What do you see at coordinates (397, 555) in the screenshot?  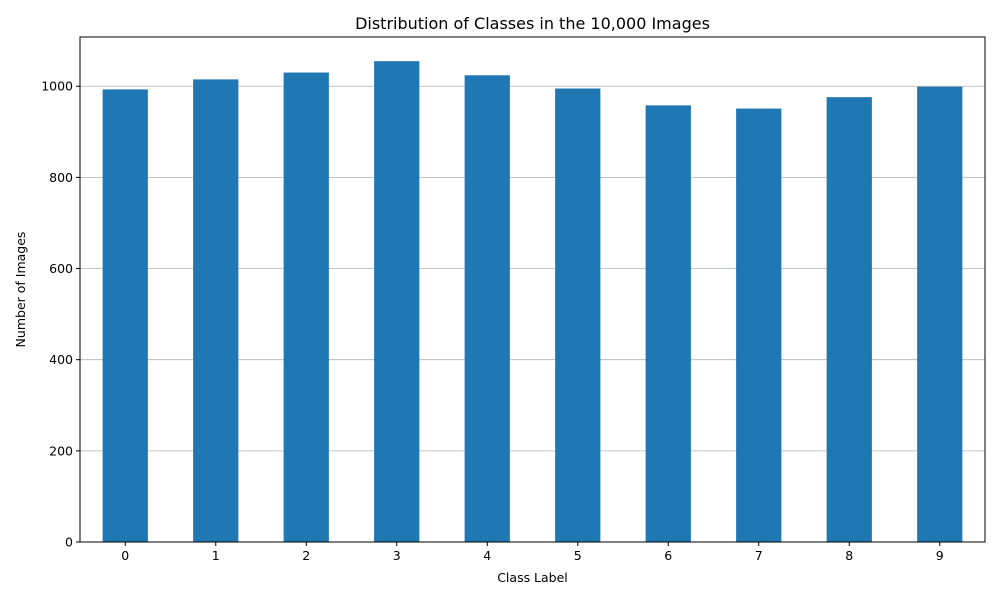 I see `x-tick-label: 3` at bounding box center [397, 555].